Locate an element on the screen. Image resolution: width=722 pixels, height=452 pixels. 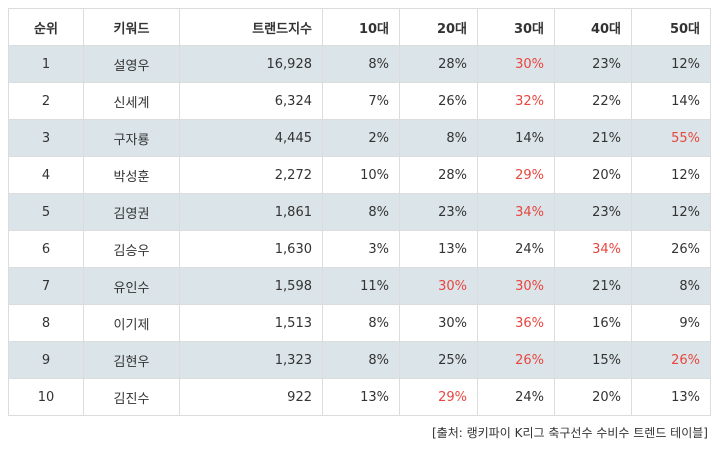
cell-20s: 29% is located at coordinates (438, 397).